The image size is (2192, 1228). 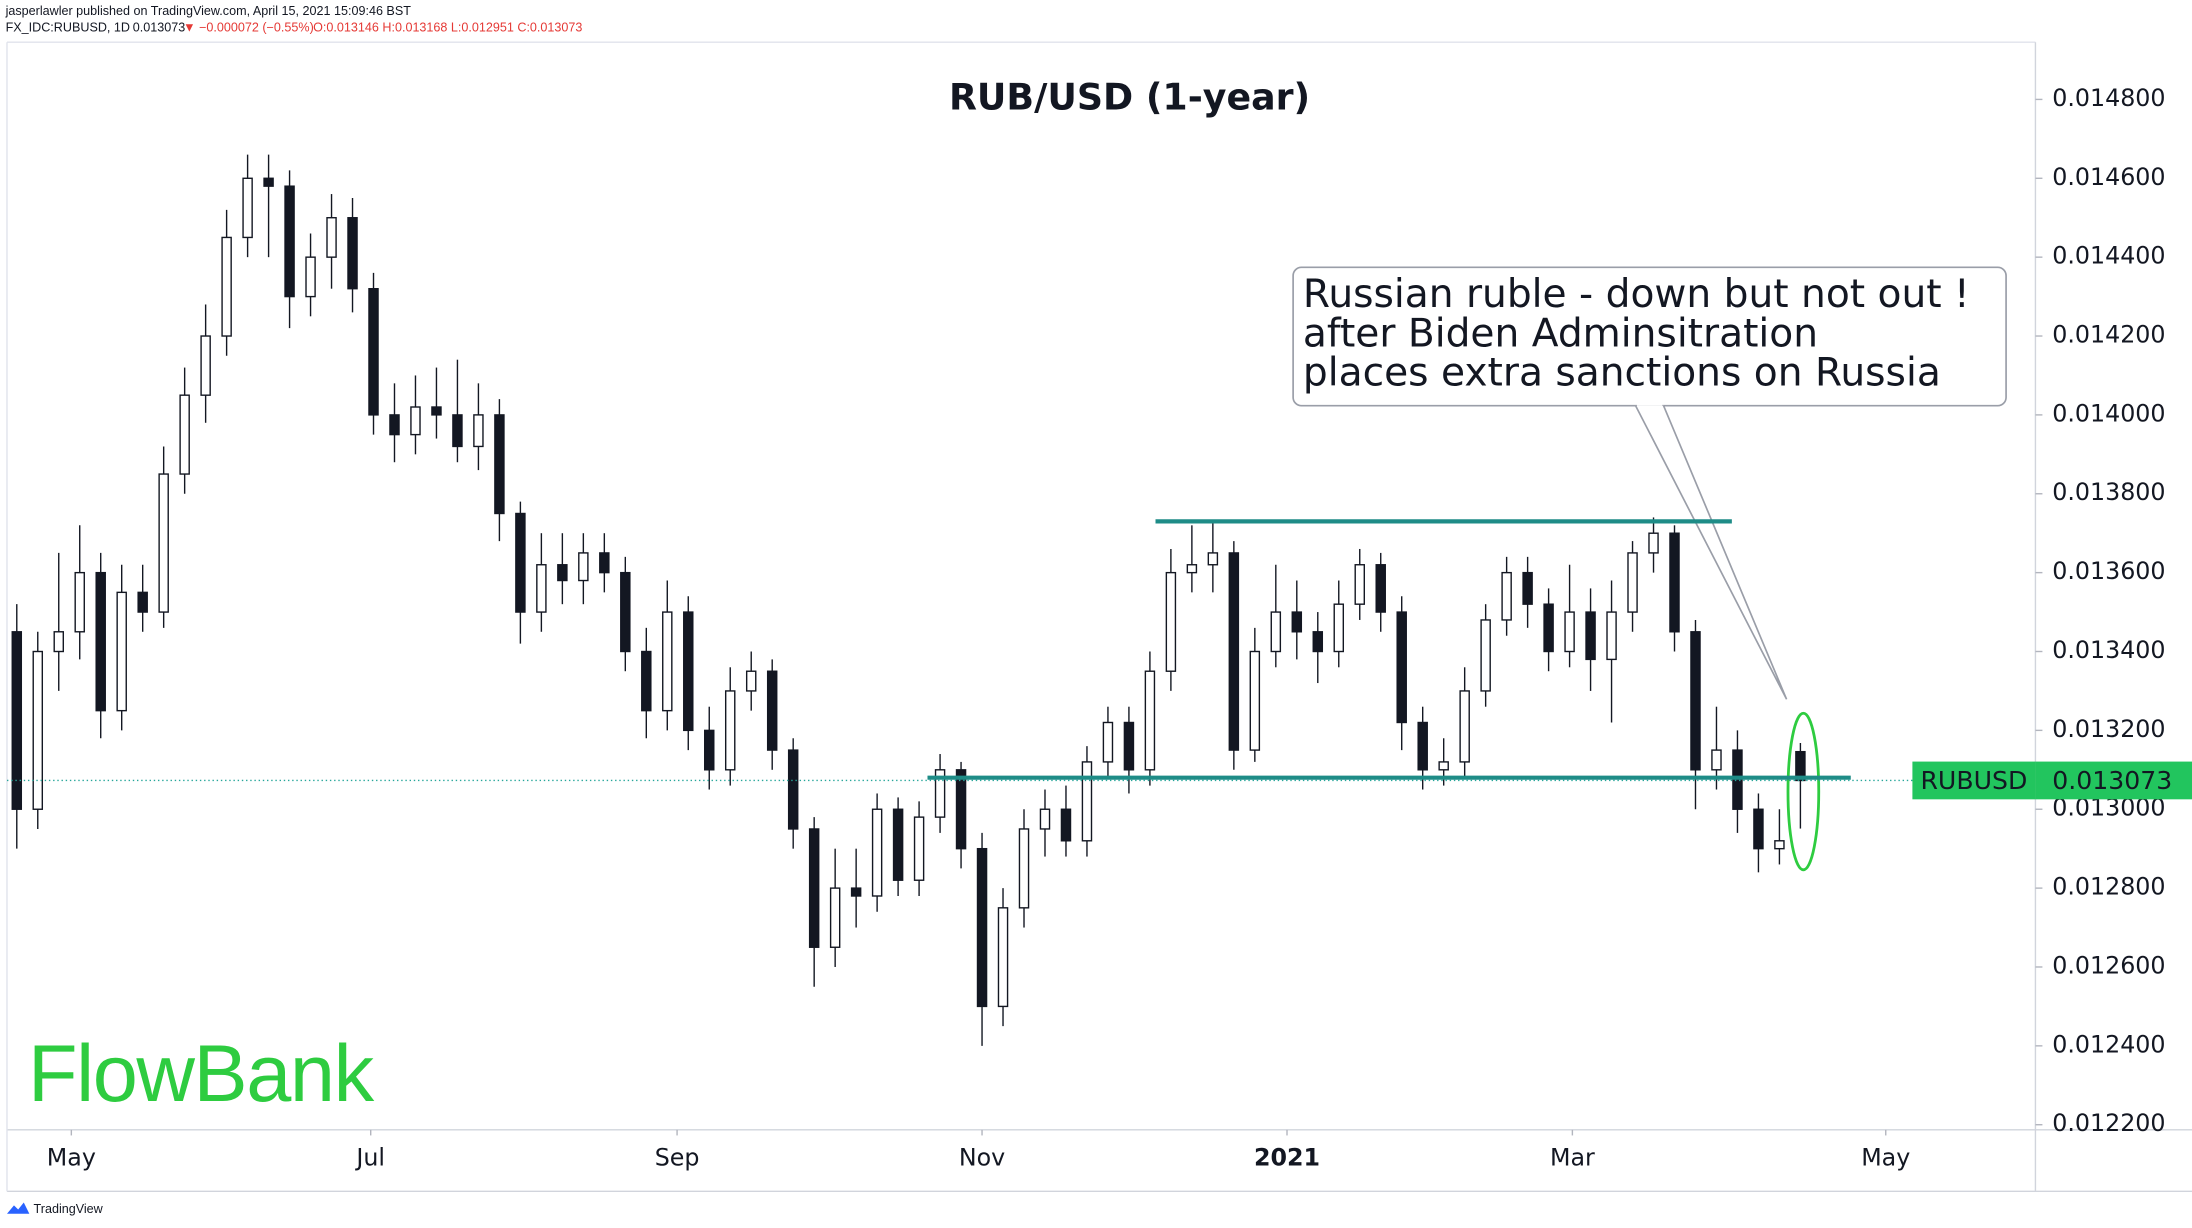 What do you see at coordinates (2108, 965) in the screenshot?
I see `y-tick-label: 0.012600` at bounding box center [2108, 965].